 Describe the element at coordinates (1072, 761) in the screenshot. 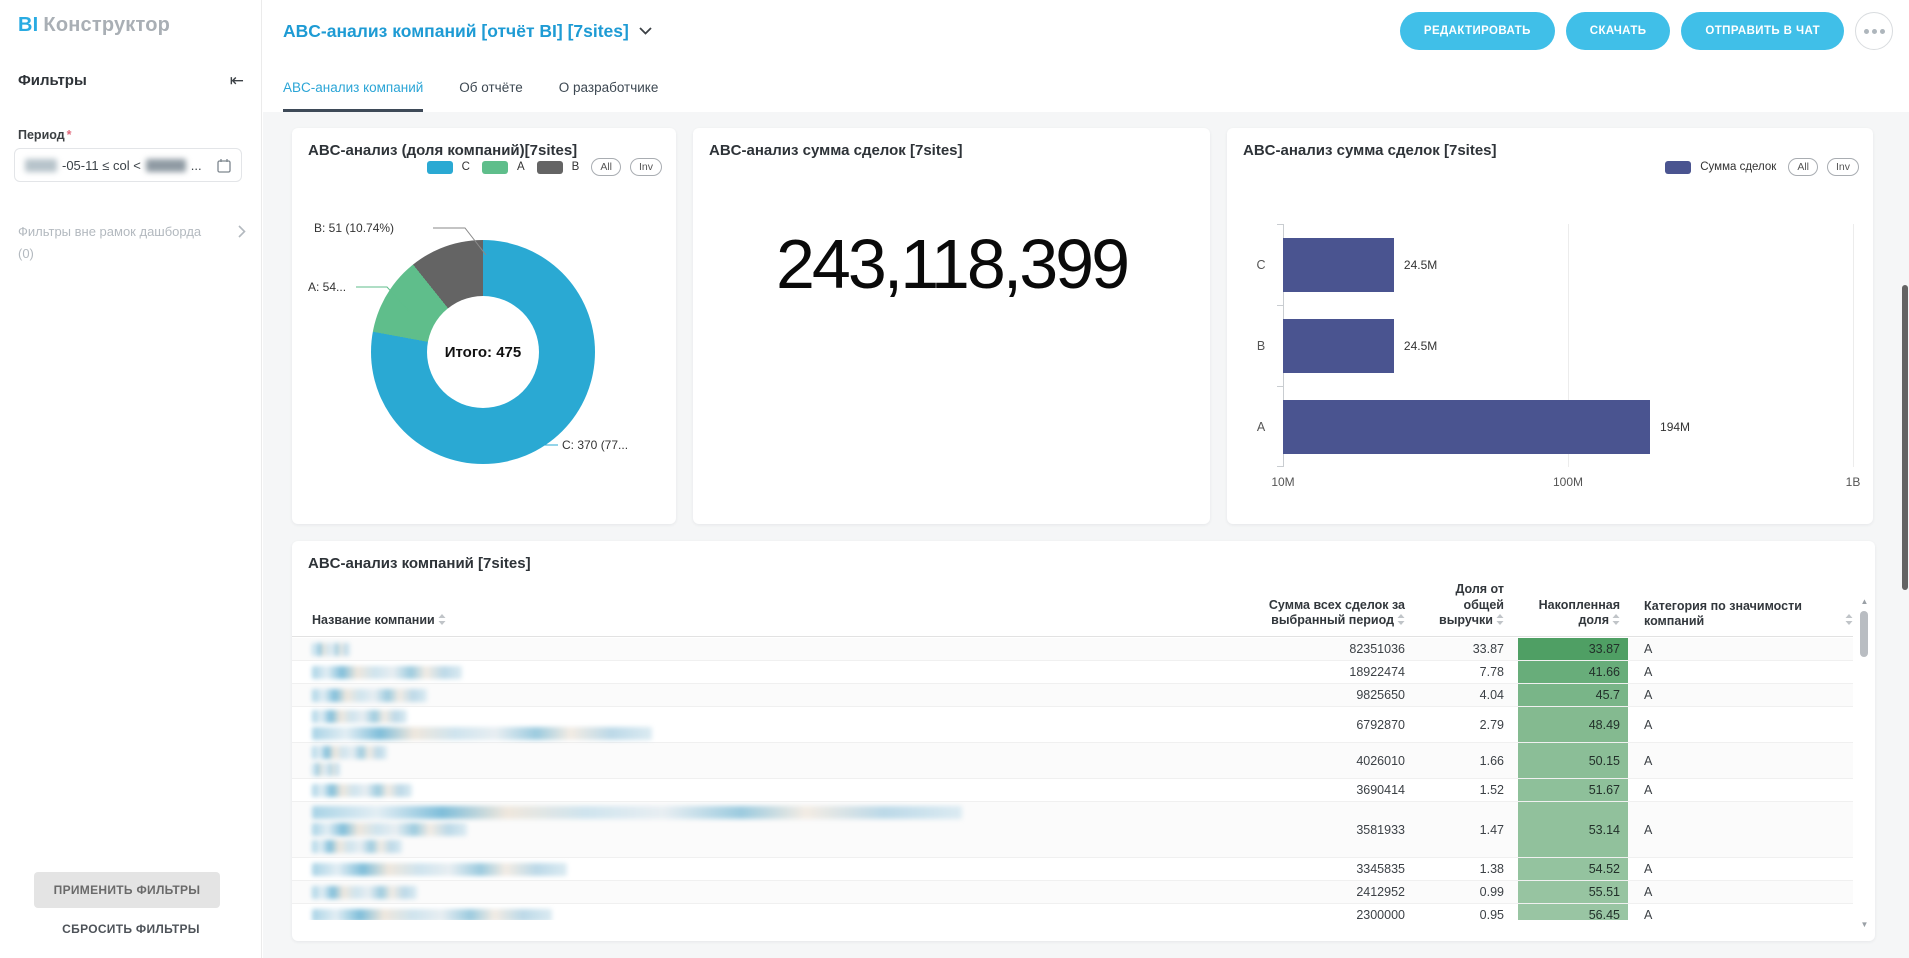

I see `table-row: 4026010 1.66 50.15 A` at that location.